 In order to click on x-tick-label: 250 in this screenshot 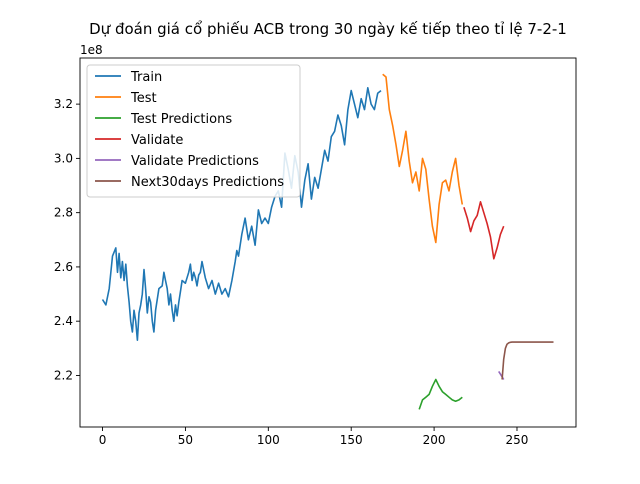, I will do `click(517, 440)`.